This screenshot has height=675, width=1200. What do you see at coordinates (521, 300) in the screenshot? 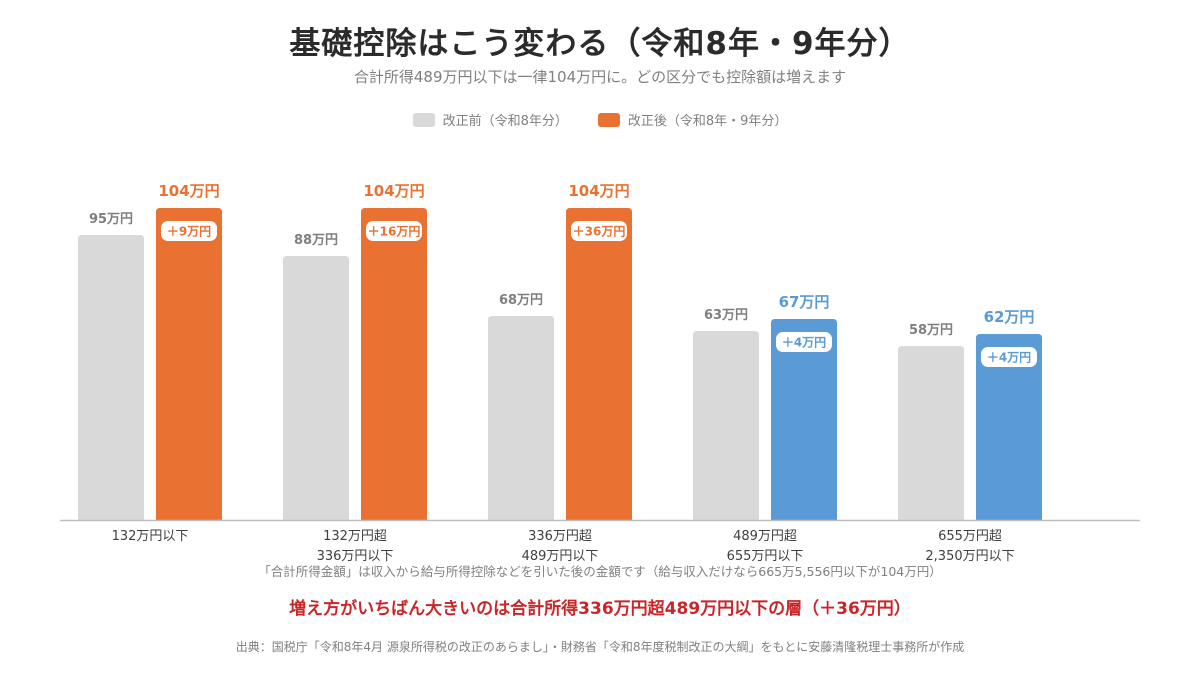
I see `data-label-before: 68万円` at bounding box center [521, 300].